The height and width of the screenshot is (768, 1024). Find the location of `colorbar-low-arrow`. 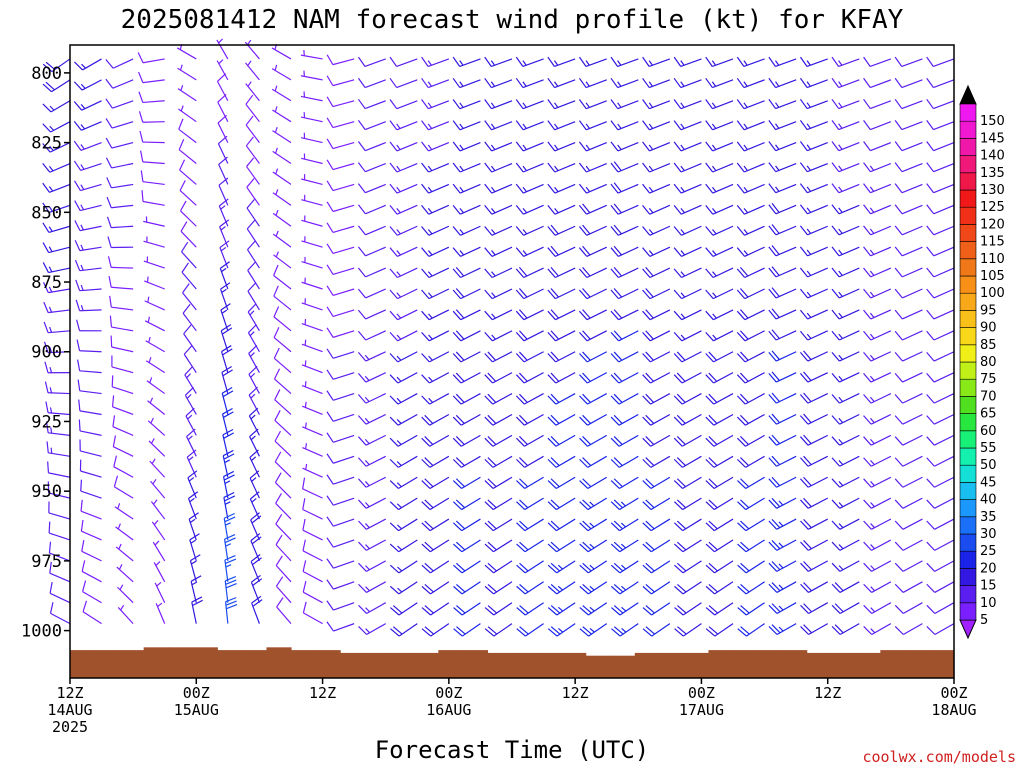

colorbar-low-arrow is located at coordinates (968, 629).